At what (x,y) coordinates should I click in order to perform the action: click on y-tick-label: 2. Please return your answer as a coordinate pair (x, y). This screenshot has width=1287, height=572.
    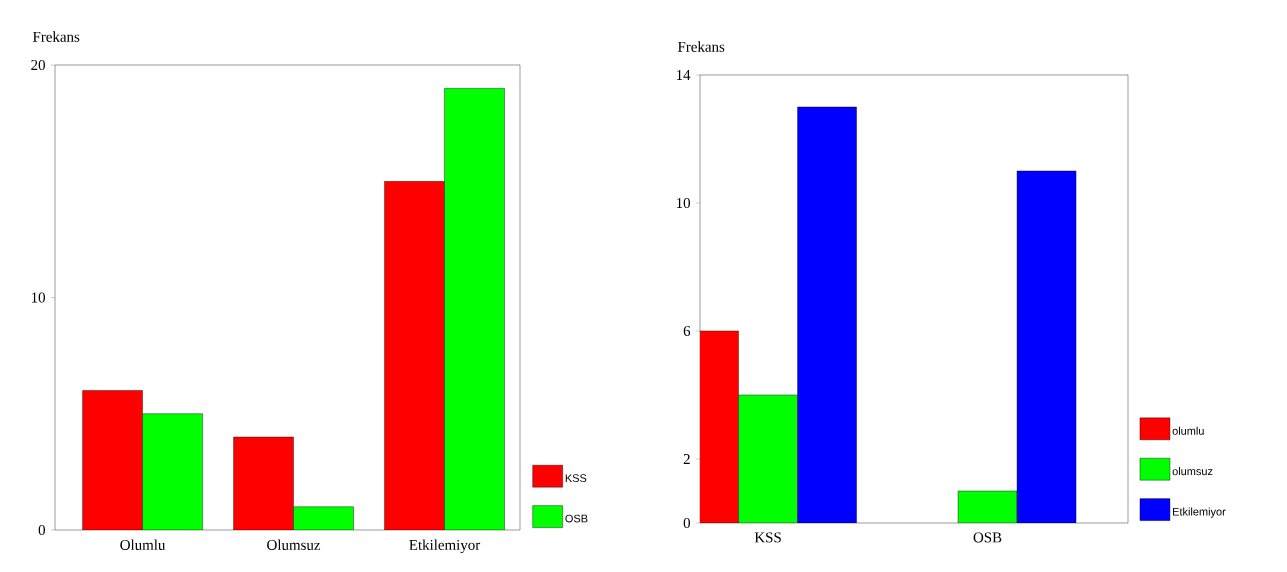
    Looking at the image, I should click on (686, 459).